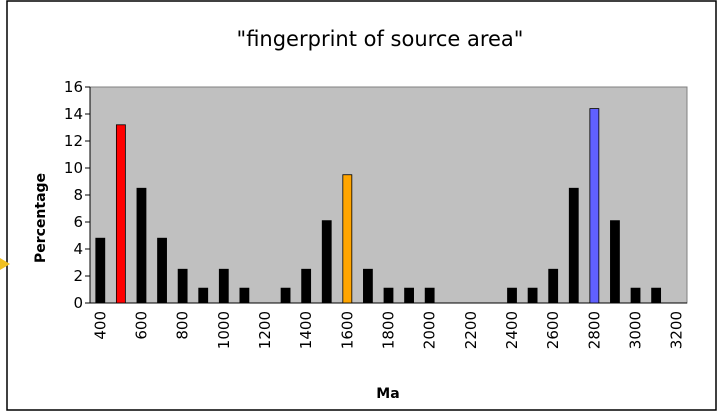 This screenshot has height=415, width=717. Describe the element at coordinates (141, 325) in the screenshot. I see `x-tick-label: 600` at that location.